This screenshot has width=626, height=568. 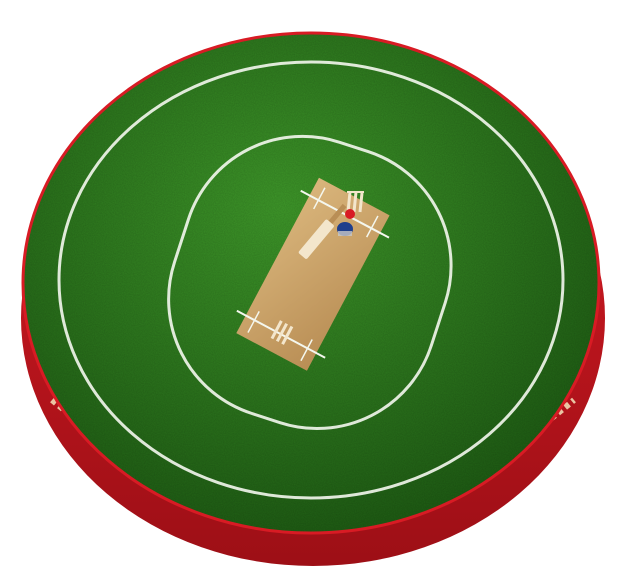 What do you see at coordinates (345, 229) in the screenshot?
I see `helmet` at bounding box center [345, 229].